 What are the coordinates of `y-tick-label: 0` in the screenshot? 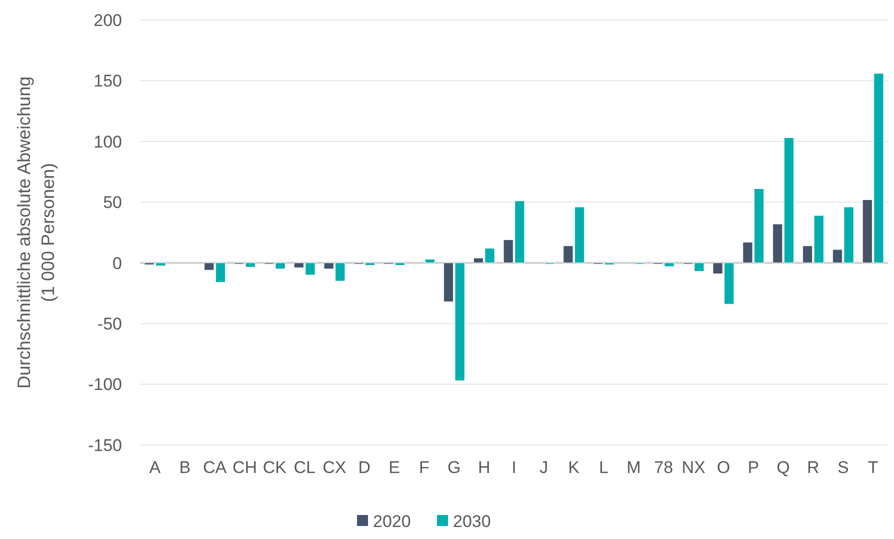 It's located at (117, 263).